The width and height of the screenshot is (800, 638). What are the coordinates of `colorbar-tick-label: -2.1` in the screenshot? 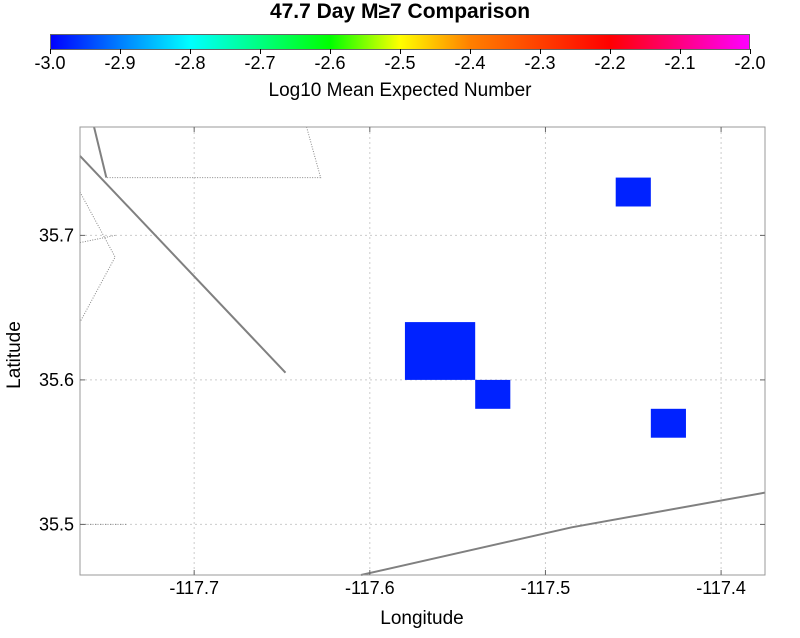 It's located at (680, 63).